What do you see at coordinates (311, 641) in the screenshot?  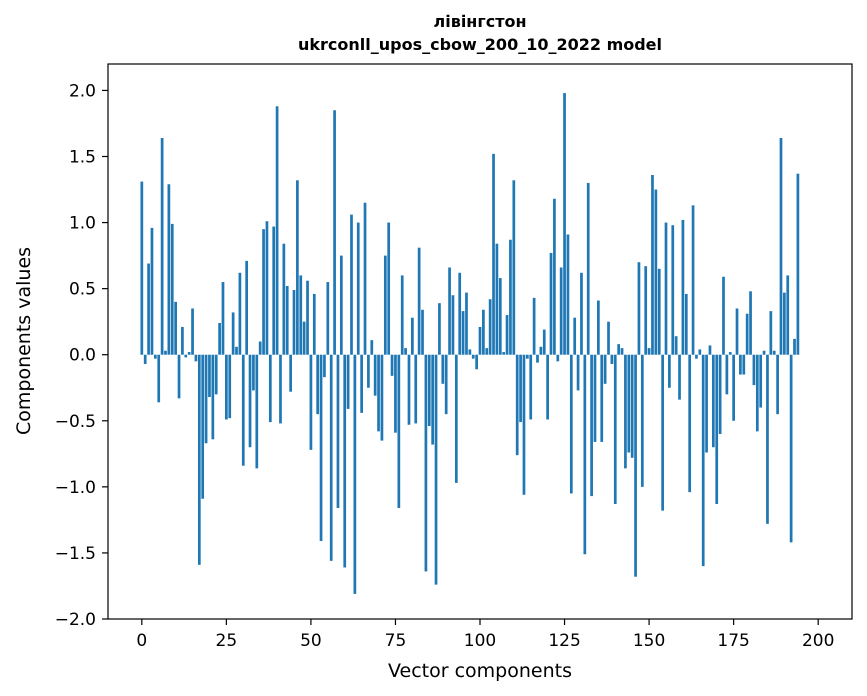 I see `x-tick-label: 50` at bounding box center [311, 641].